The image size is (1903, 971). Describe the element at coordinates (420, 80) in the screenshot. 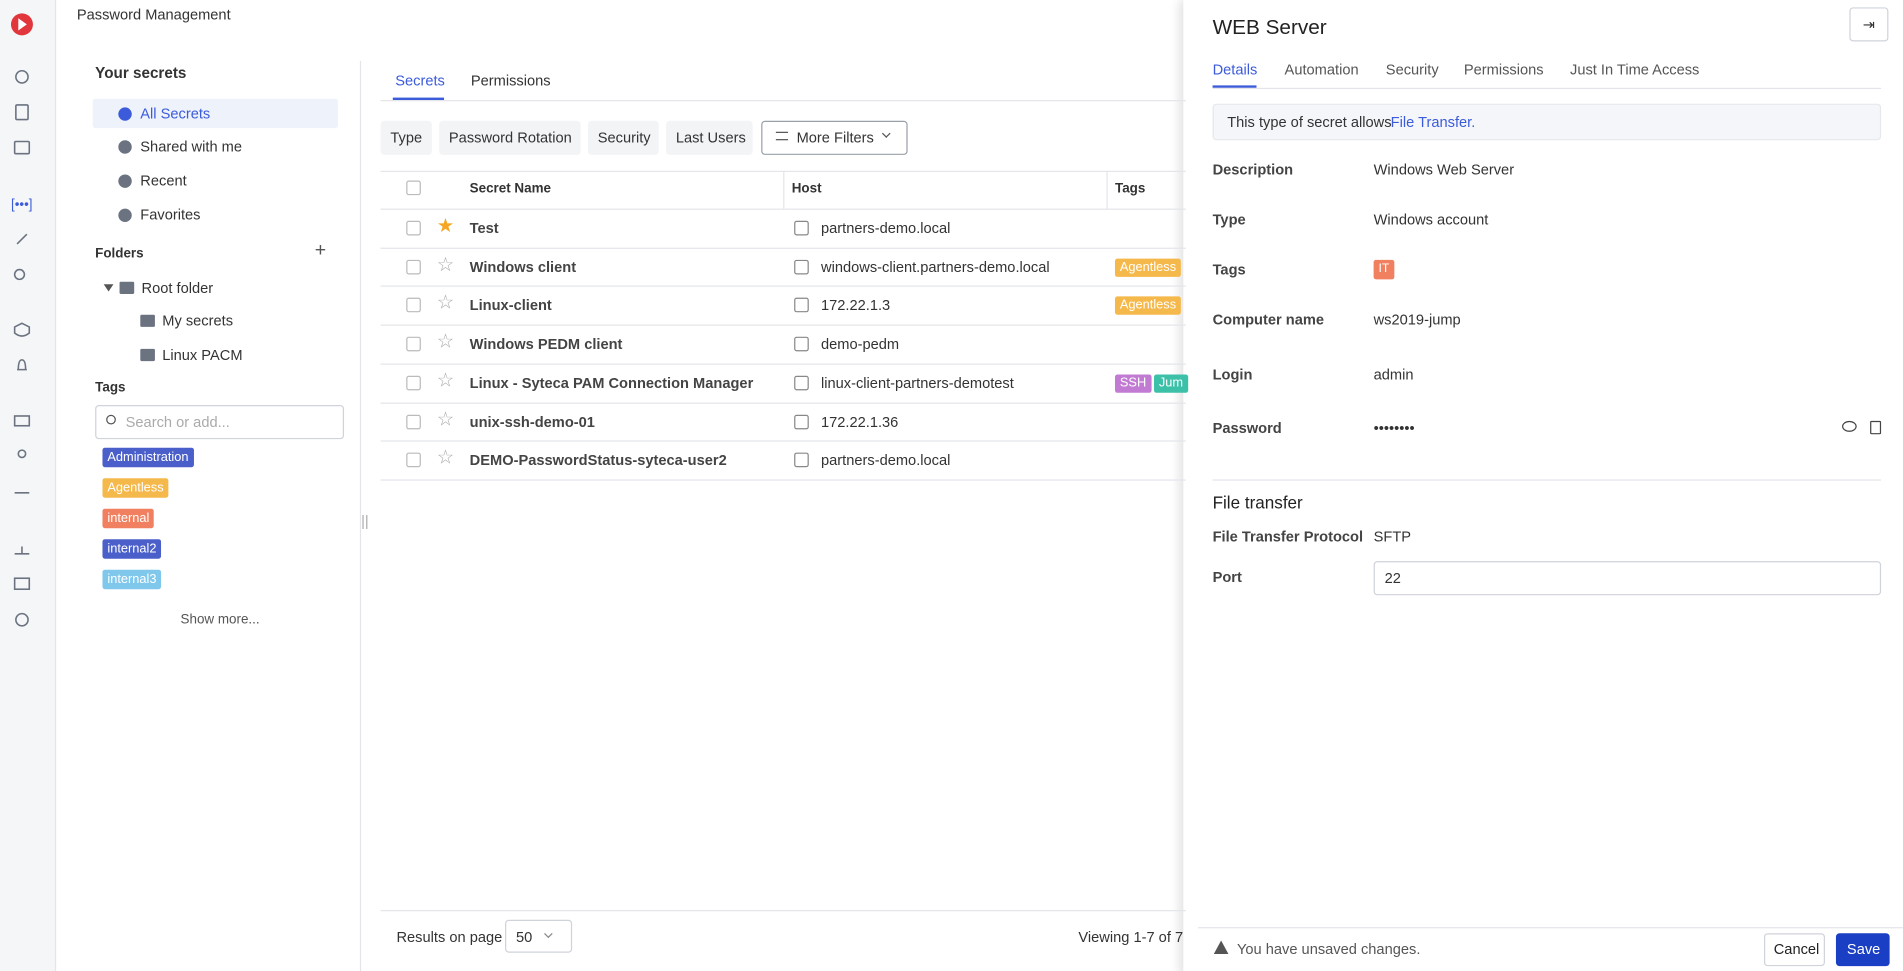

I see `main-tab: Secrets` at that location.